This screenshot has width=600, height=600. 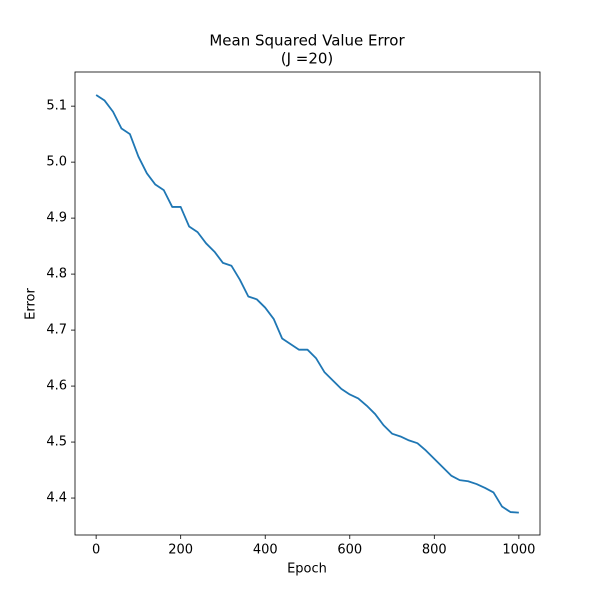 I want to click on x-tick-label: 400, so click(x=265, y=550).